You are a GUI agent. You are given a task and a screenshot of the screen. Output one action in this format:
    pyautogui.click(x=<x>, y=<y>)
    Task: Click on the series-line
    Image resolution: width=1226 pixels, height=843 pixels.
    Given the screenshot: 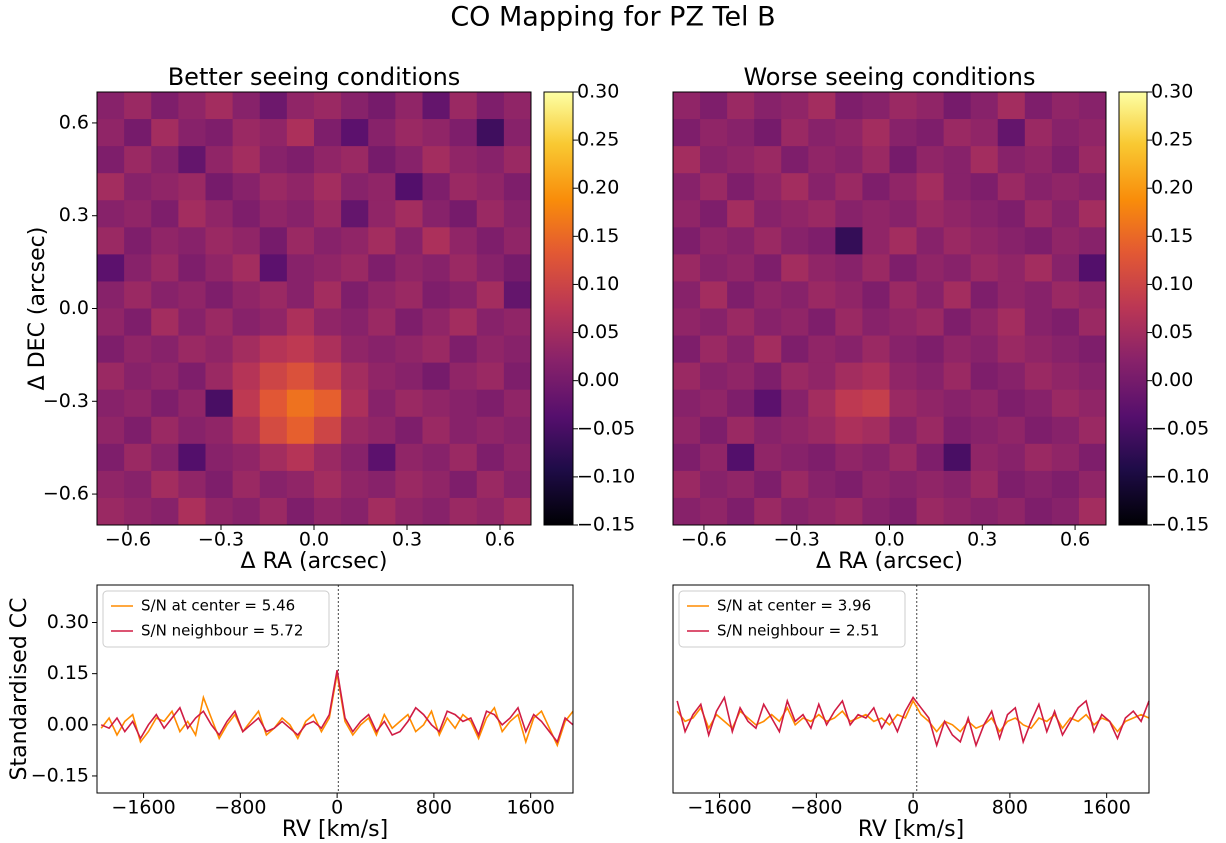 What is the action you would take?
    pyautogui.click(x=337, y=707)
    